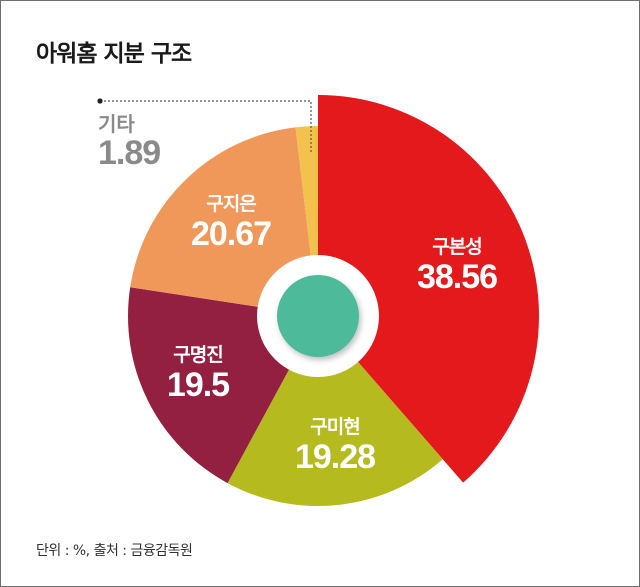  I want to click on slice-name: 구명진, so click(198, 355).